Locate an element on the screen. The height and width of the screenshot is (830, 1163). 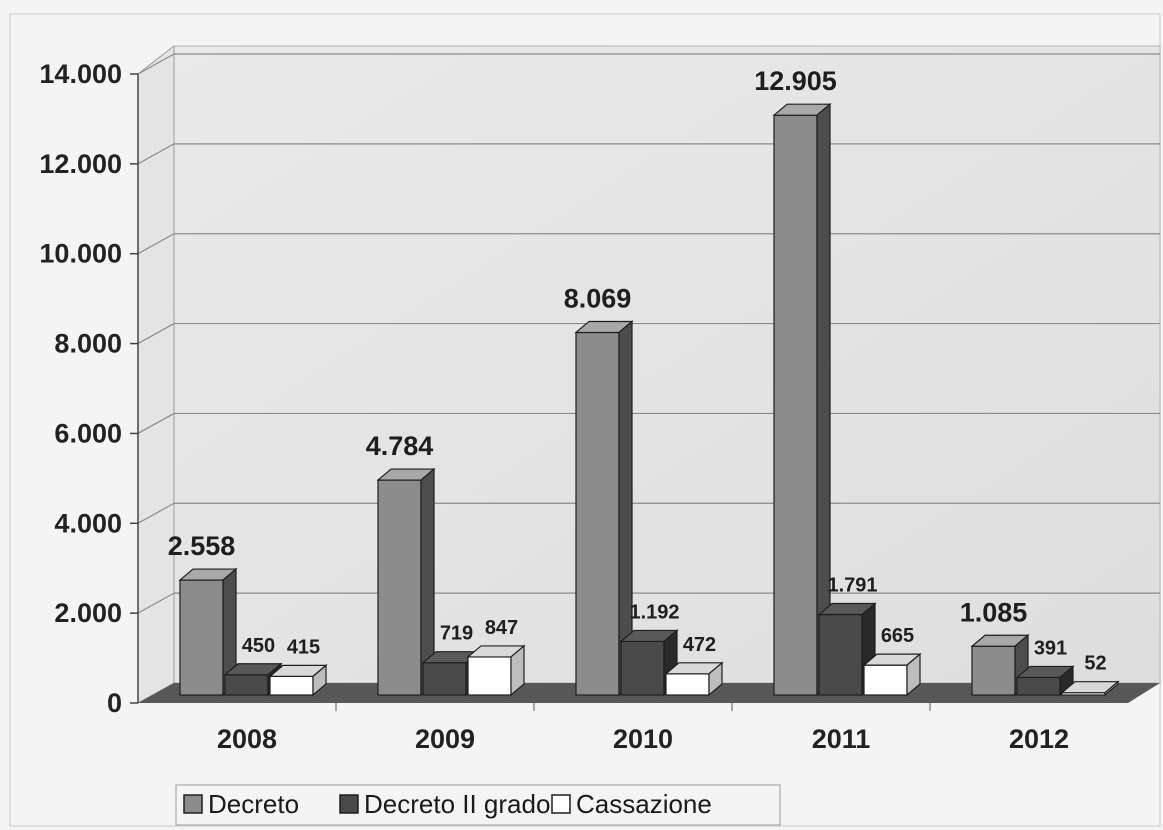
y-tick-label: 2.000 is located at coordinates (88, 613).